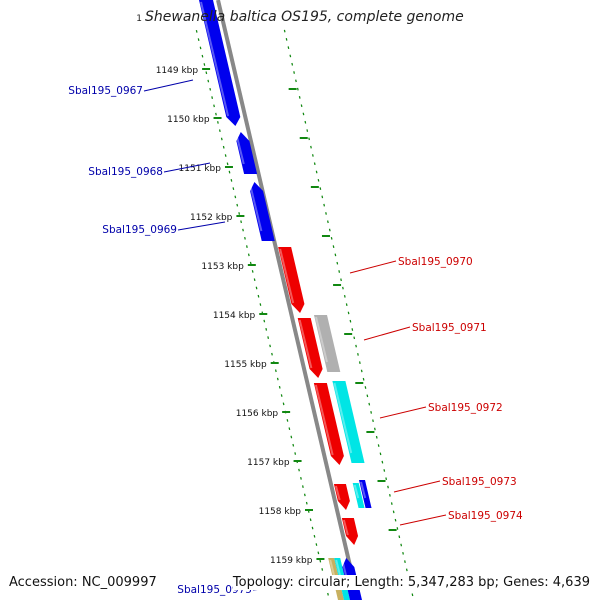 The image size is (600, 604). What do you see at coordinates (211, 218) in the screenshot?
I see `kbp-tick-label: 1152 kbp` at bounding box center [211, 218].